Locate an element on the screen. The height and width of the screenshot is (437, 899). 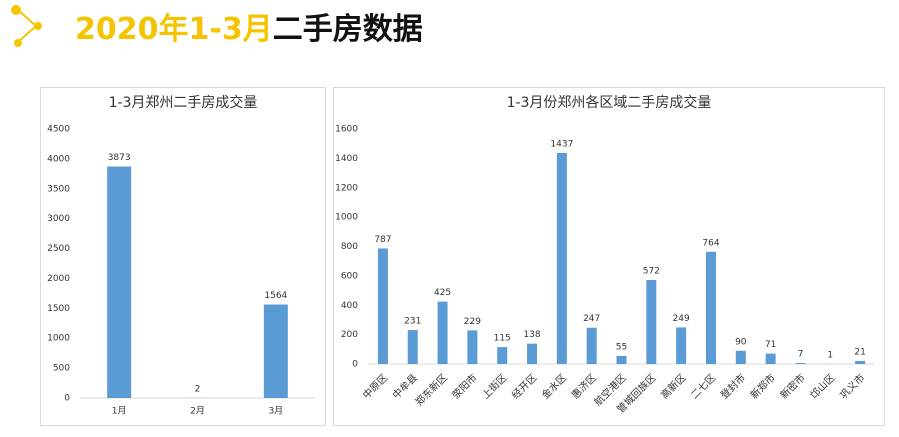
y-tick-label: 200 is located at coordinates (349, 335).